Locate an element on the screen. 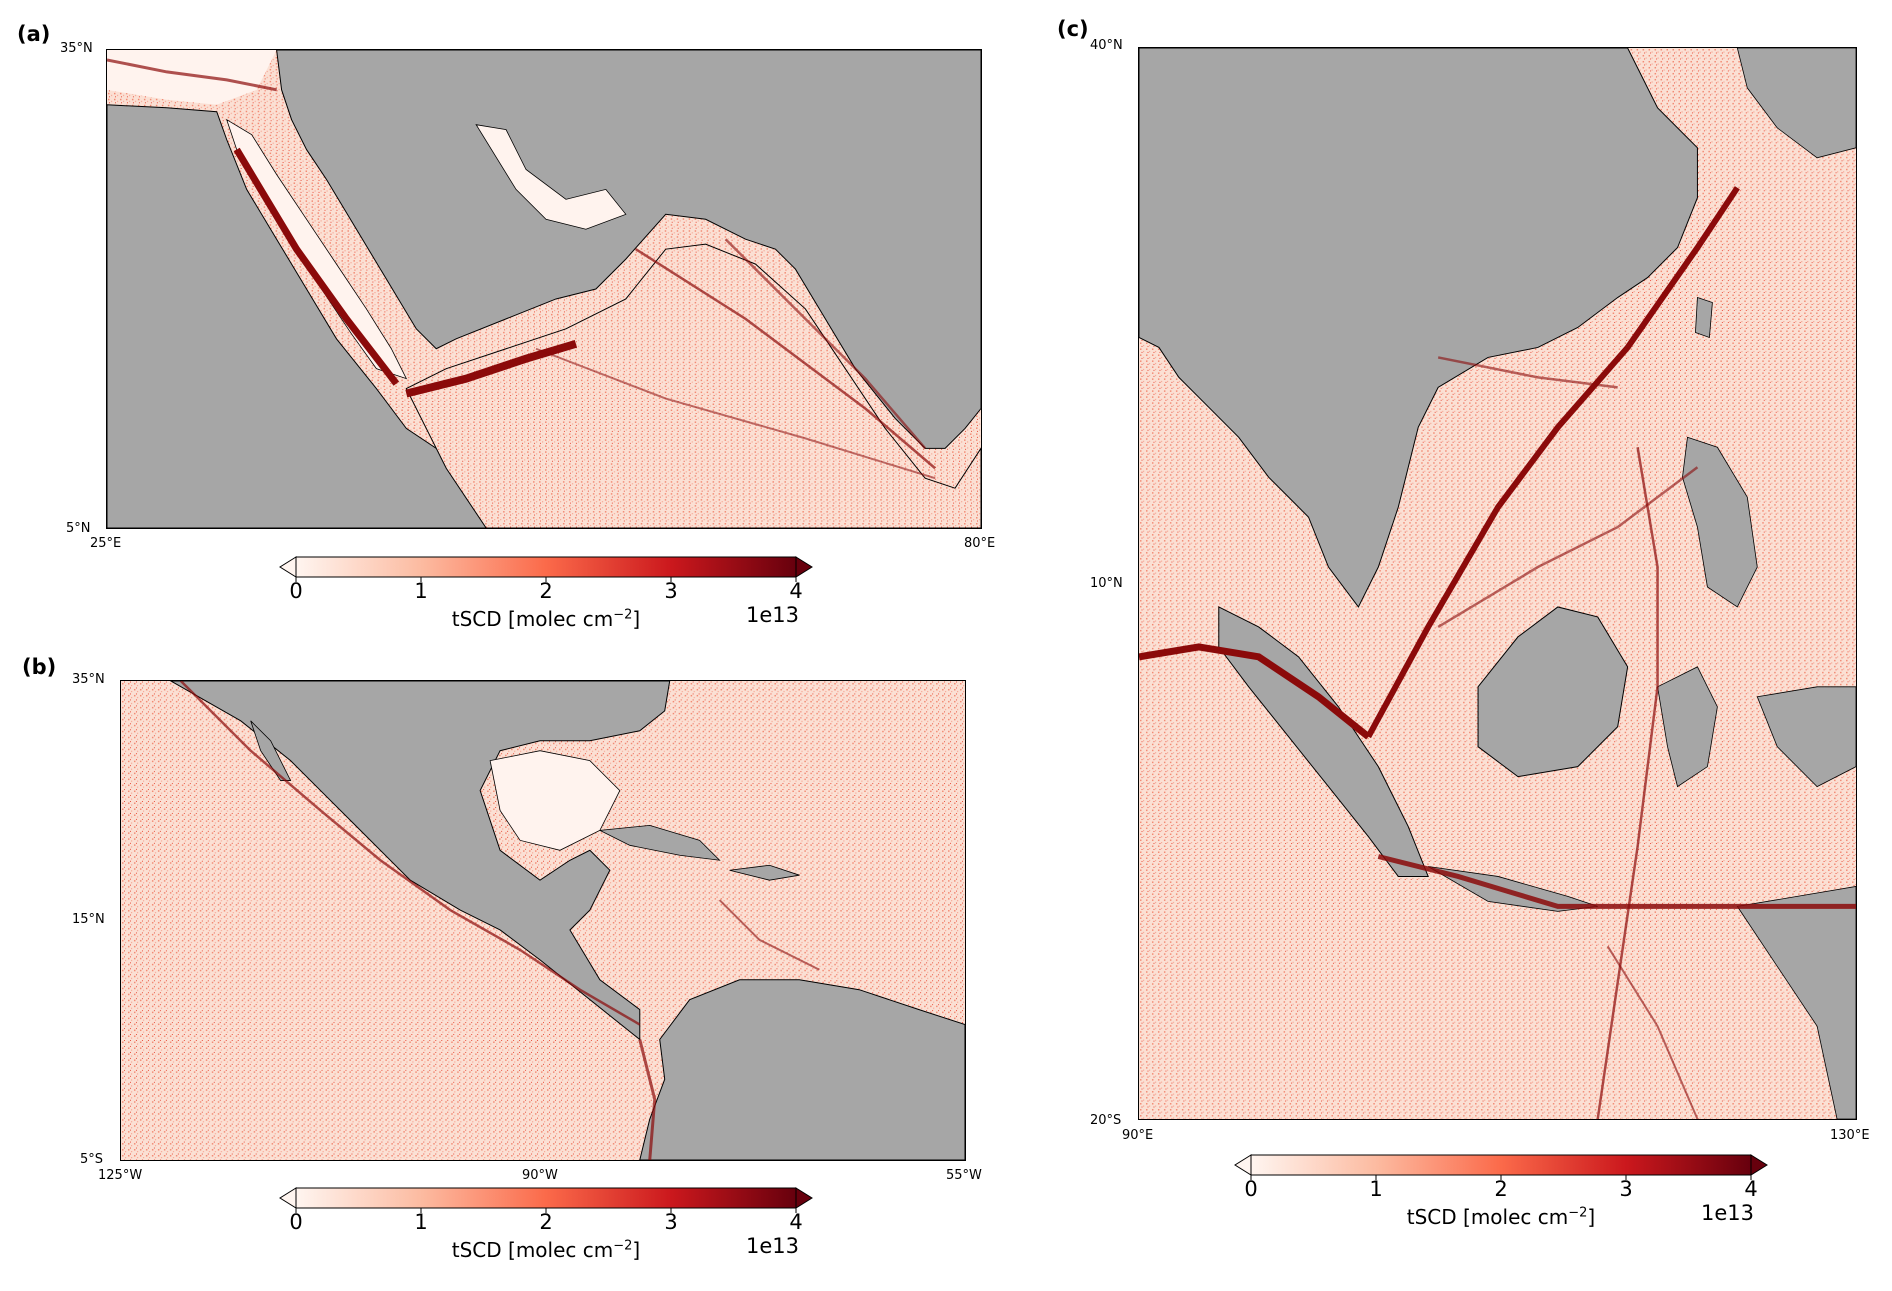 This screenshot has width=1892, height=1291. colorbar-a: 0 1 2 3 4 tSCD [molec cm−2] 1e13 is located at coordinates (548, 601).